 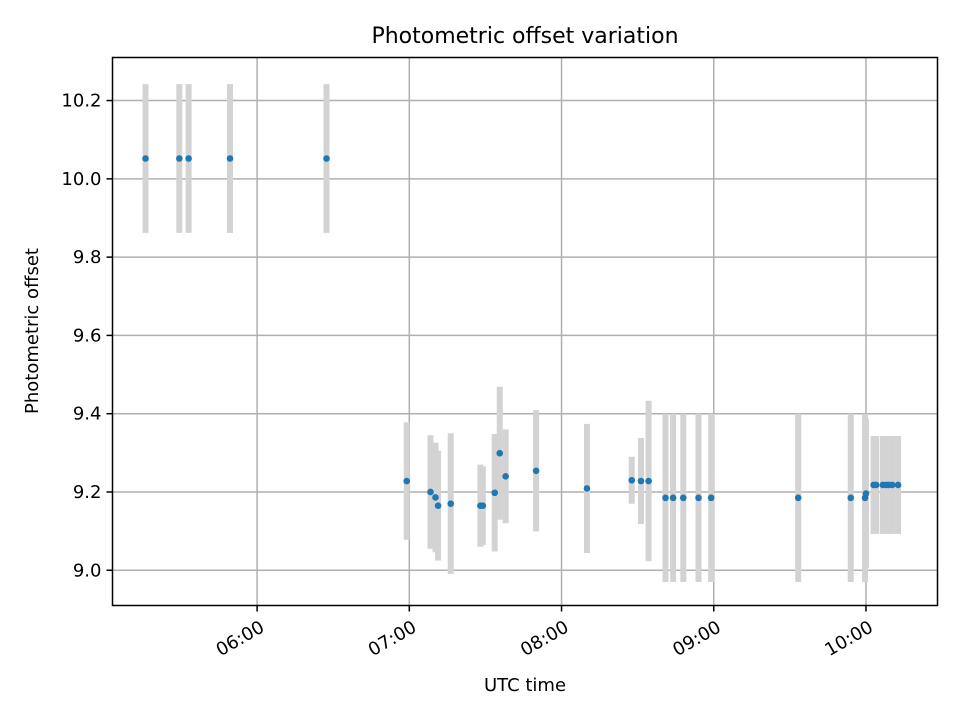 I want to click on x-tick-label: 09:00, so click(x=696, y=639).